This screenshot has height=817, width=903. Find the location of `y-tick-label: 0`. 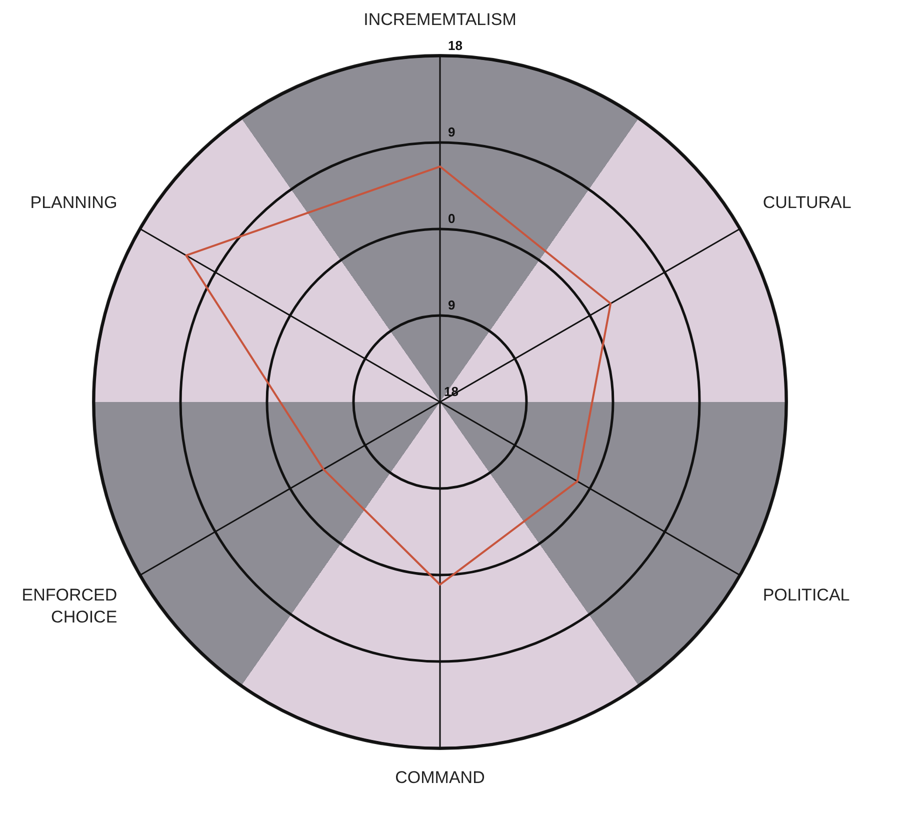

y-tick-label: 0 is located at coordinates (452, 218).